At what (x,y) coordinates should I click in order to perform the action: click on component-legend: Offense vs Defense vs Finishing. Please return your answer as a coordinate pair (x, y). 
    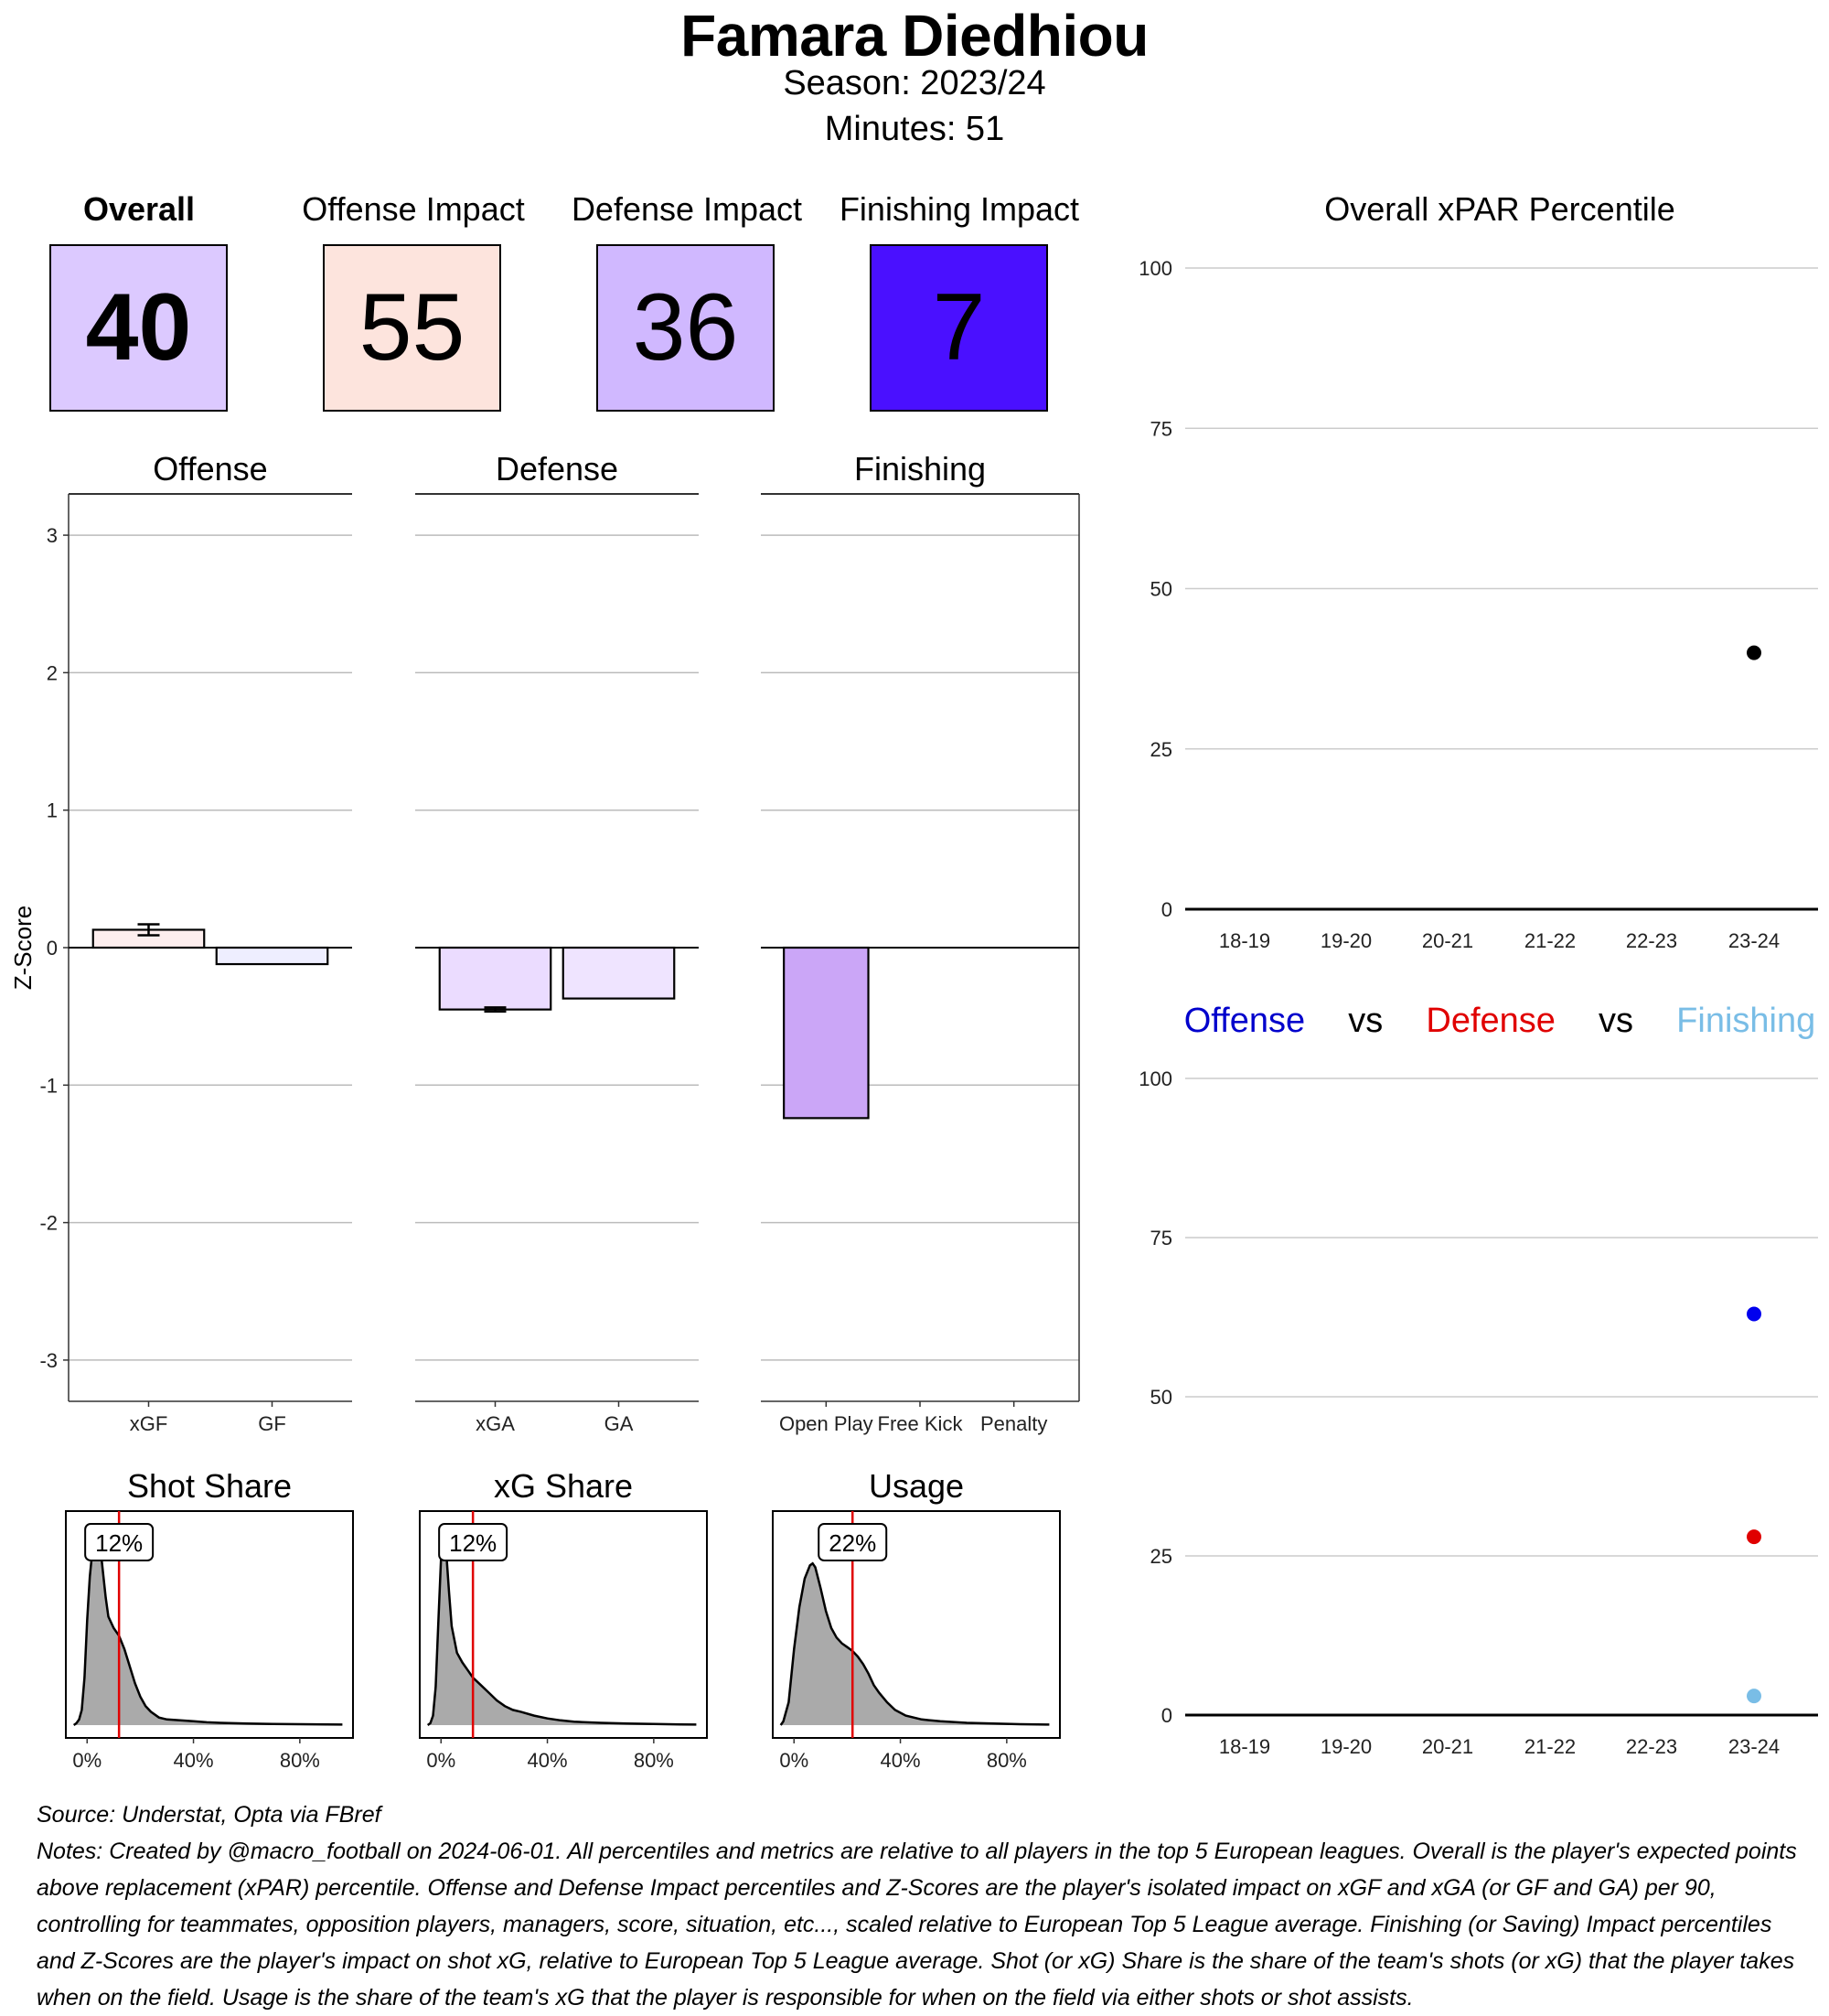
    Looking at the image, I should click on (1500, 1021).